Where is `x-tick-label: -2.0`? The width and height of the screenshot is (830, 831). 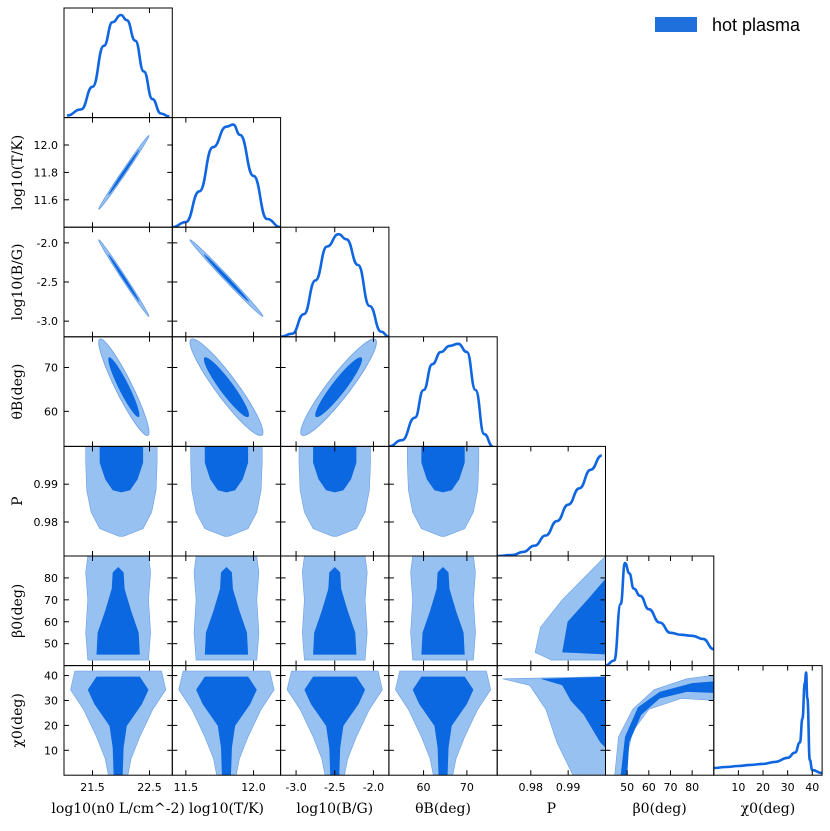 x-tick-label: -2.0 is located at coordinates (373, 787).